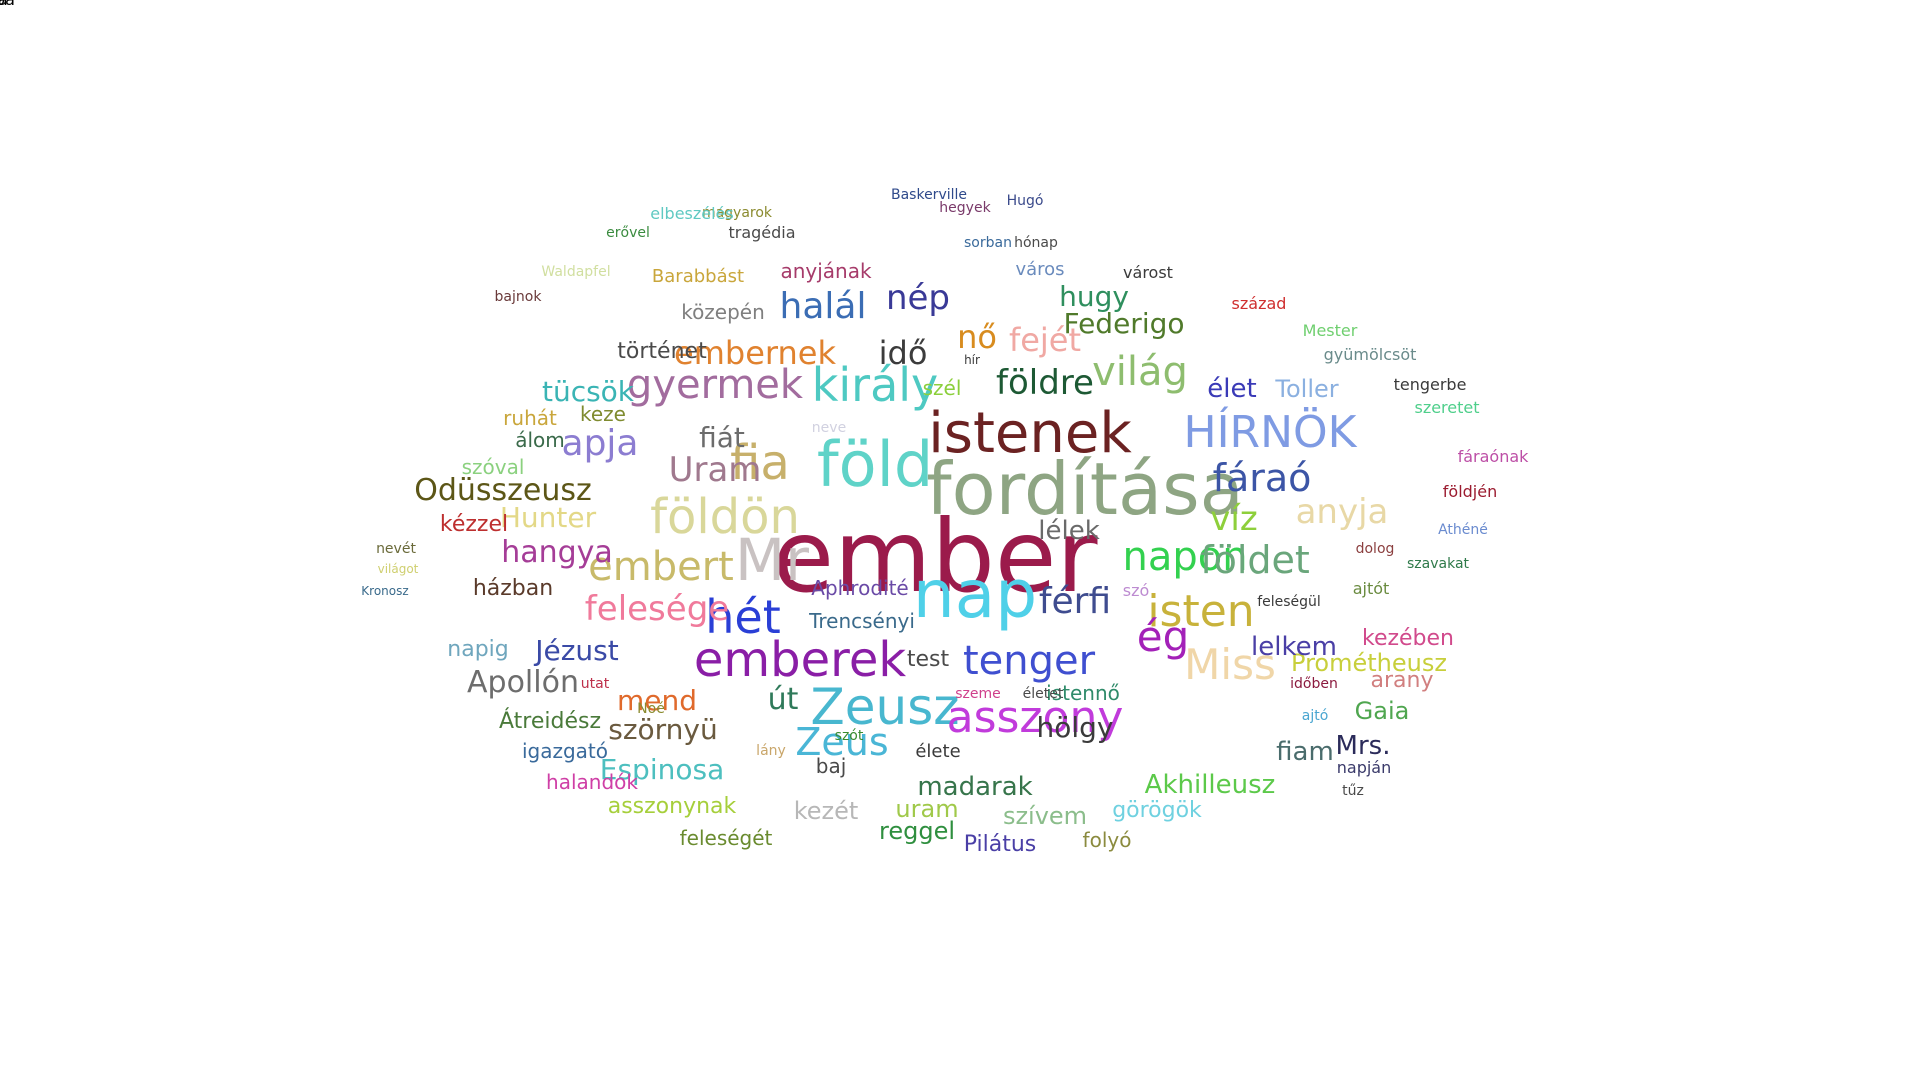  I want to click on word-mrs: Mrs., so click(1363, 746).